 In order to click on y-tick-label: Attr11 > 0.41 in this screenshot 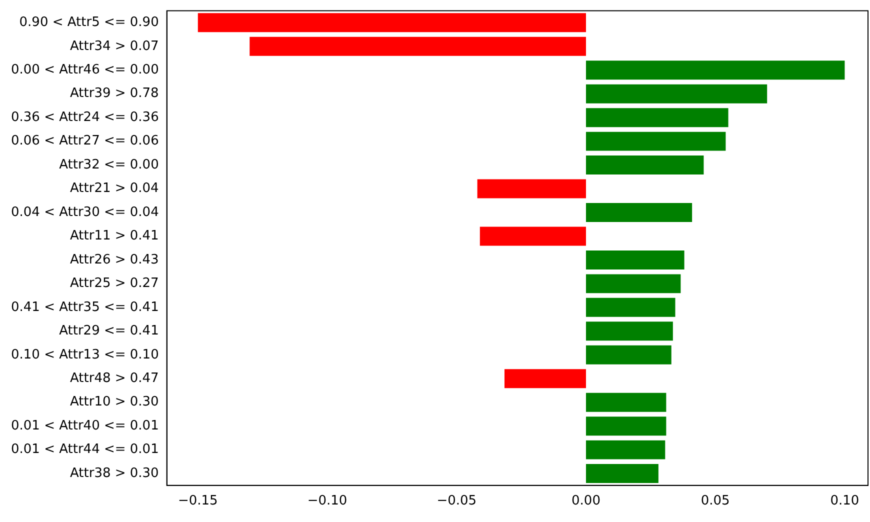, I will do `click(114, 236)`.